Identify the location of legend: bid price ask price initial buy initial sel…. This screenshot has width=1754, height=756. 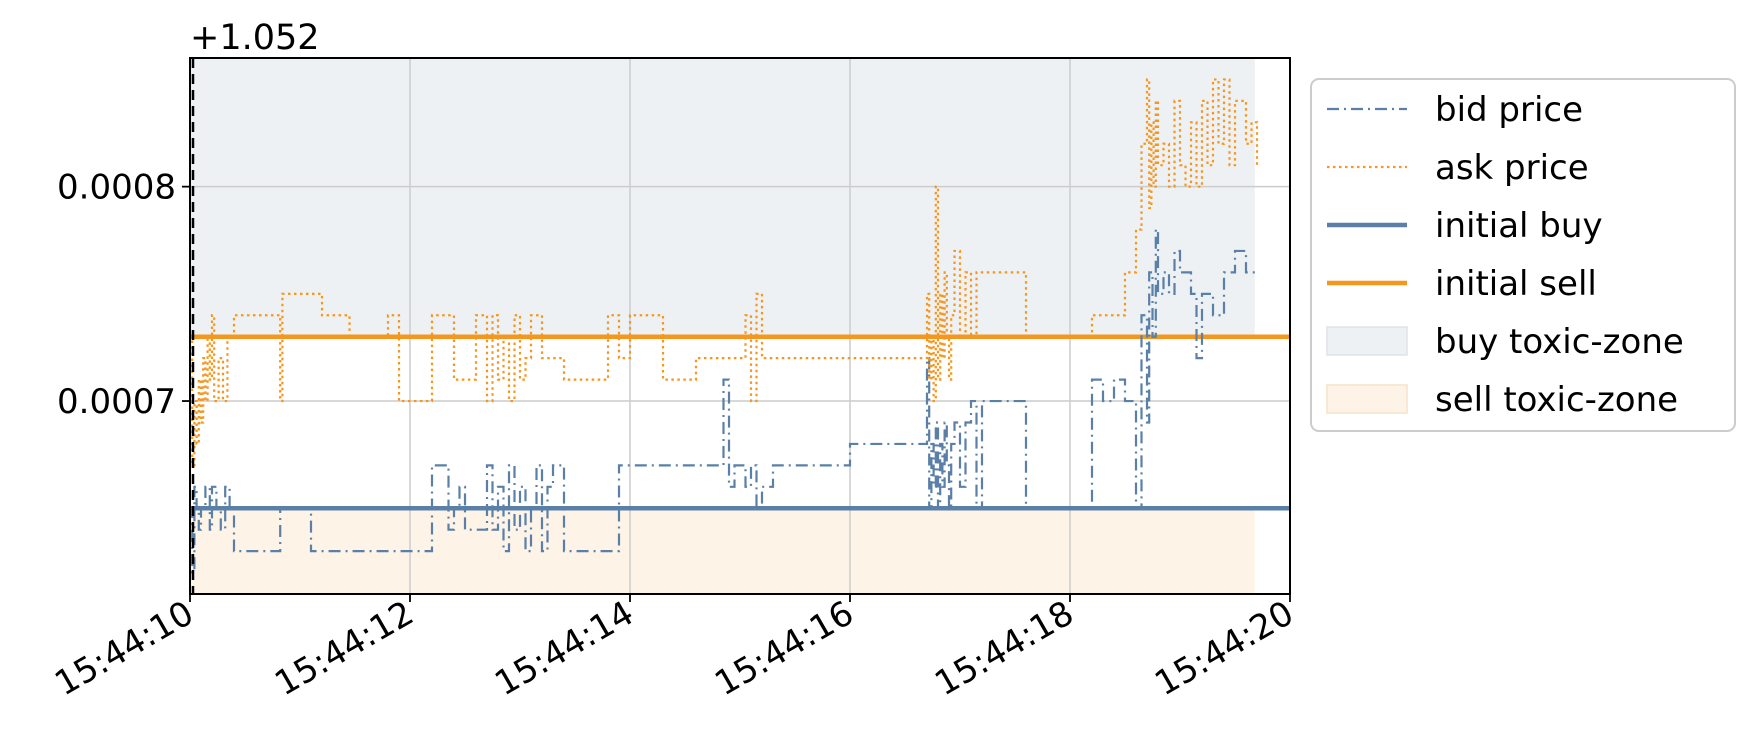
(1523, 255).